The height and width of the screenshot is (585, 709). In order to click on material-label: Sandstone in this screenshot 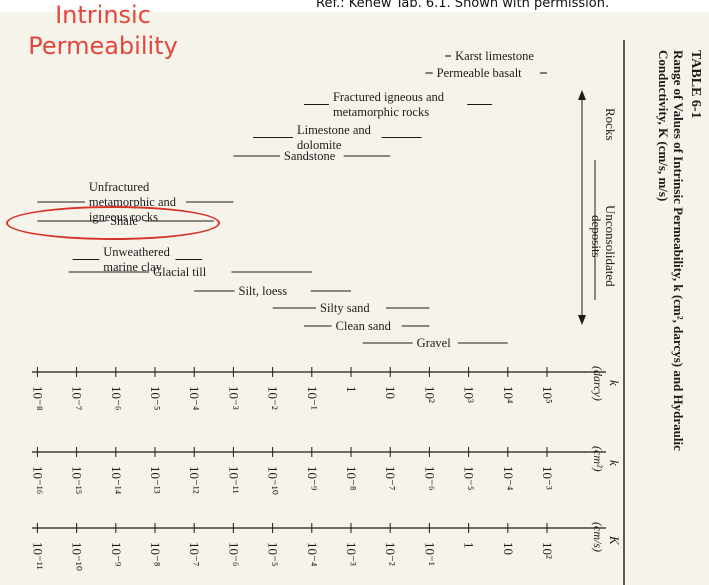, I will do `click(310, 156)`.